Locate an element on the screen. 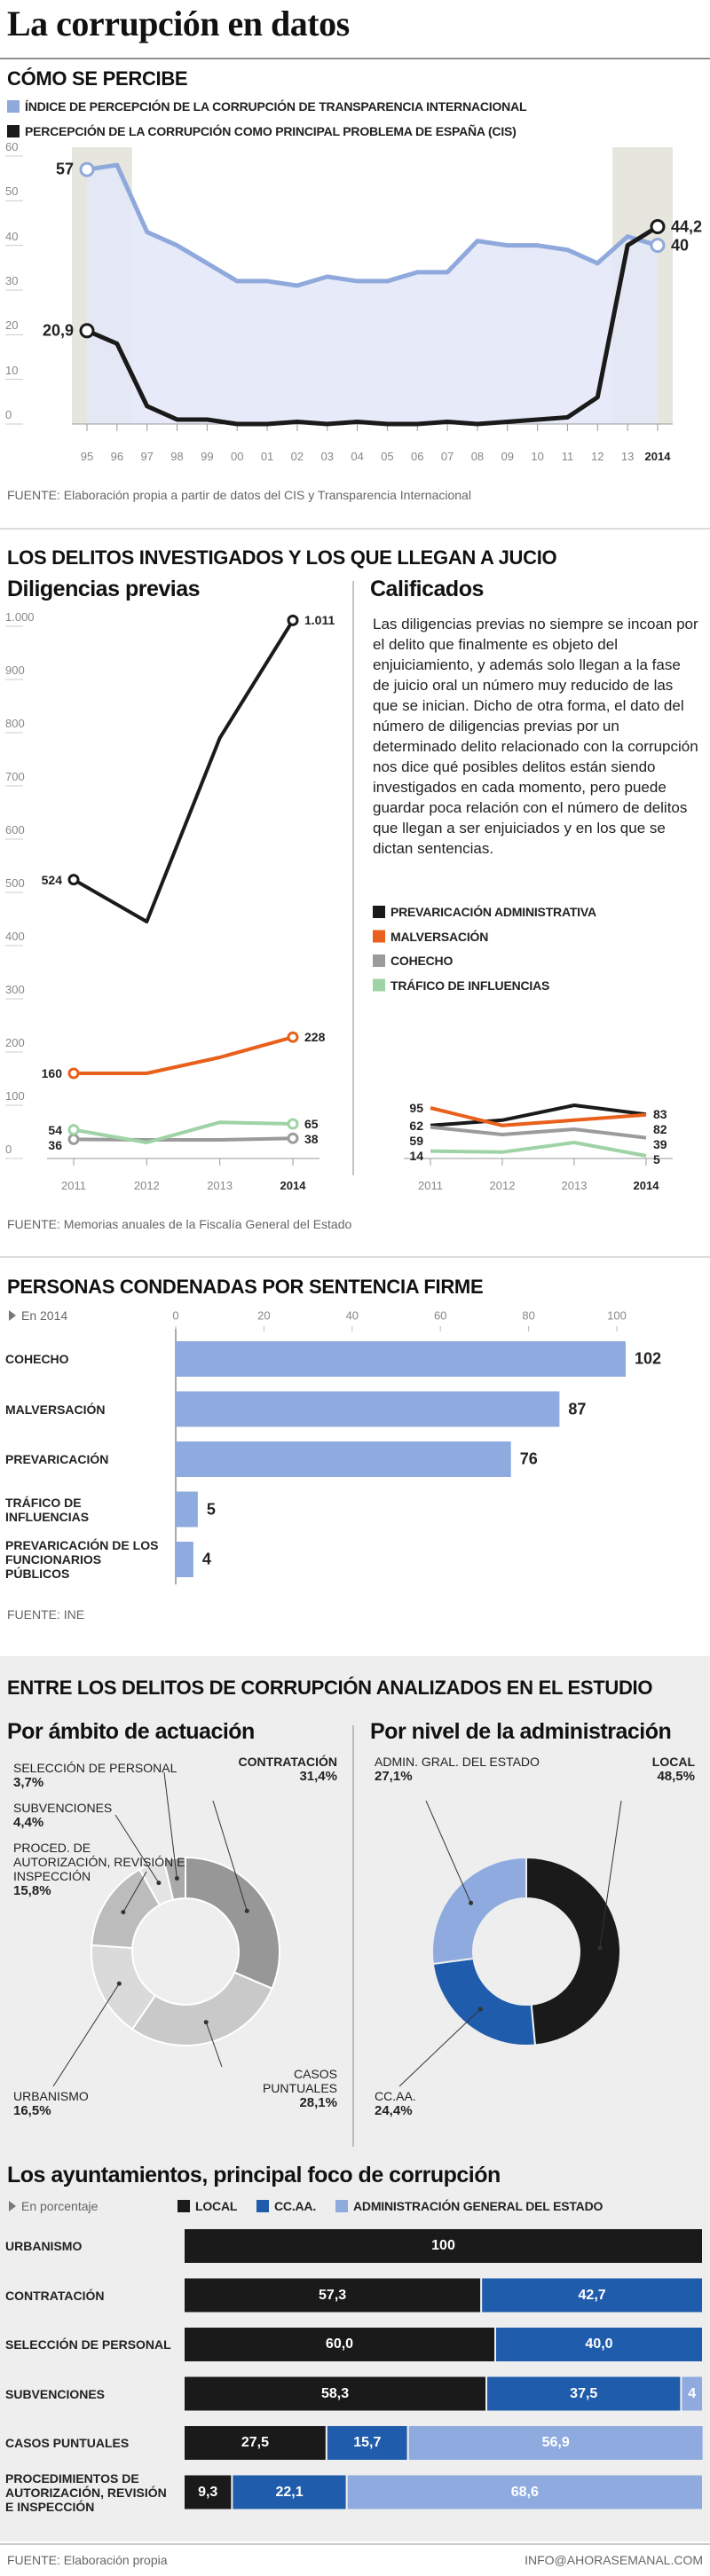 The image size is (710, 2576). contact: INFO@AHORASEMANAL.COM is located at coordinates (614, 2559).